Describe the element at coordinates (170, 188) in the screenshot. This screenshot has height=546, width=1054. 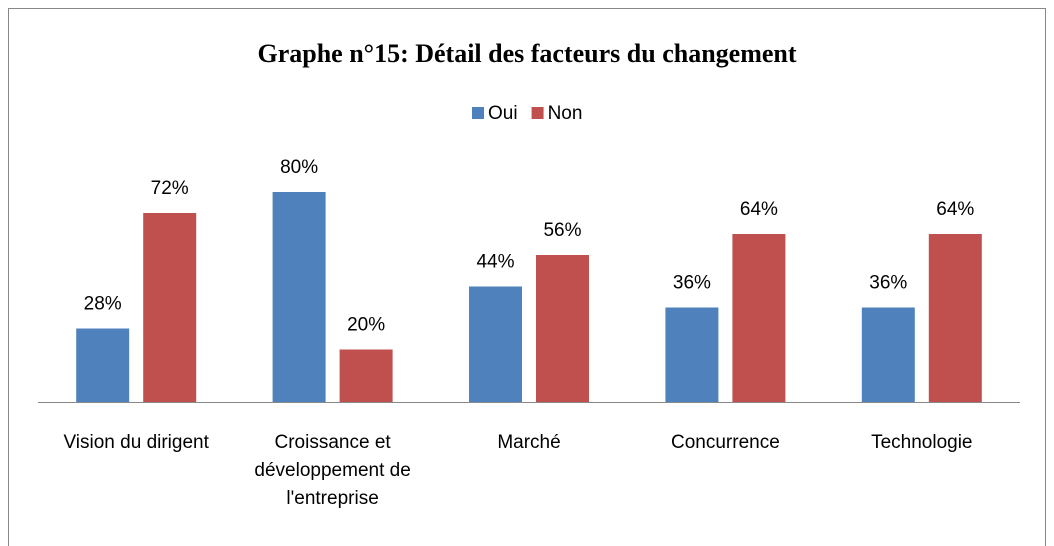
I see `data-label: 72%` at that location.